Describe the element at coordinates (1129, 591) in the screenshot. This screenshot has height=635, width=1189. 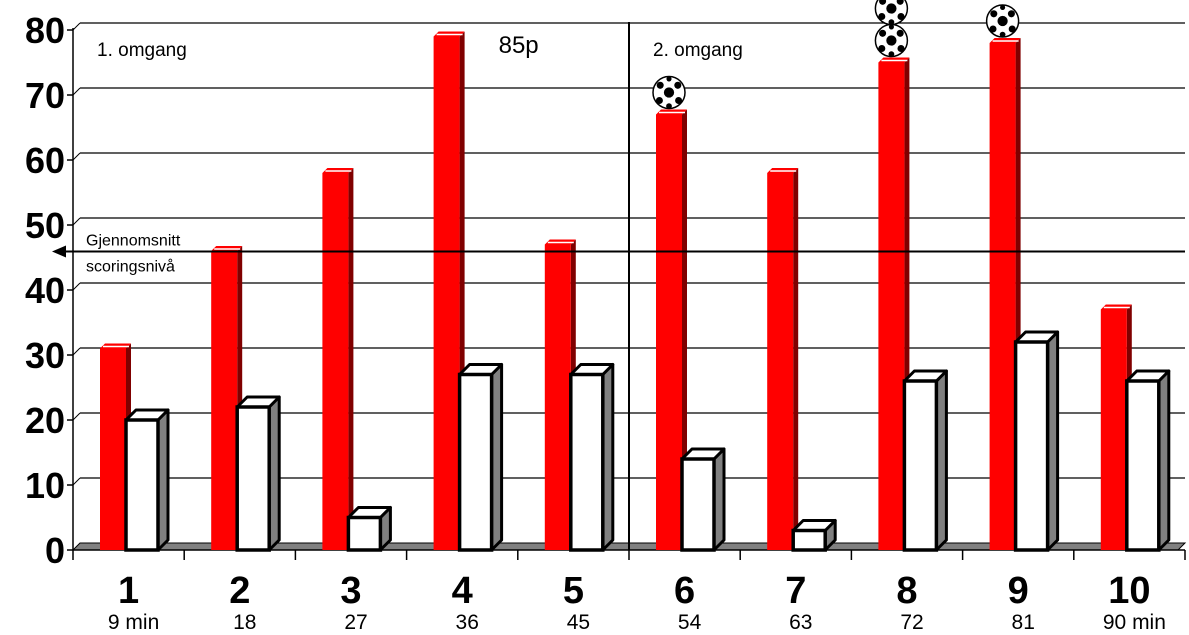
I see `x-category-label: 10` at that location.